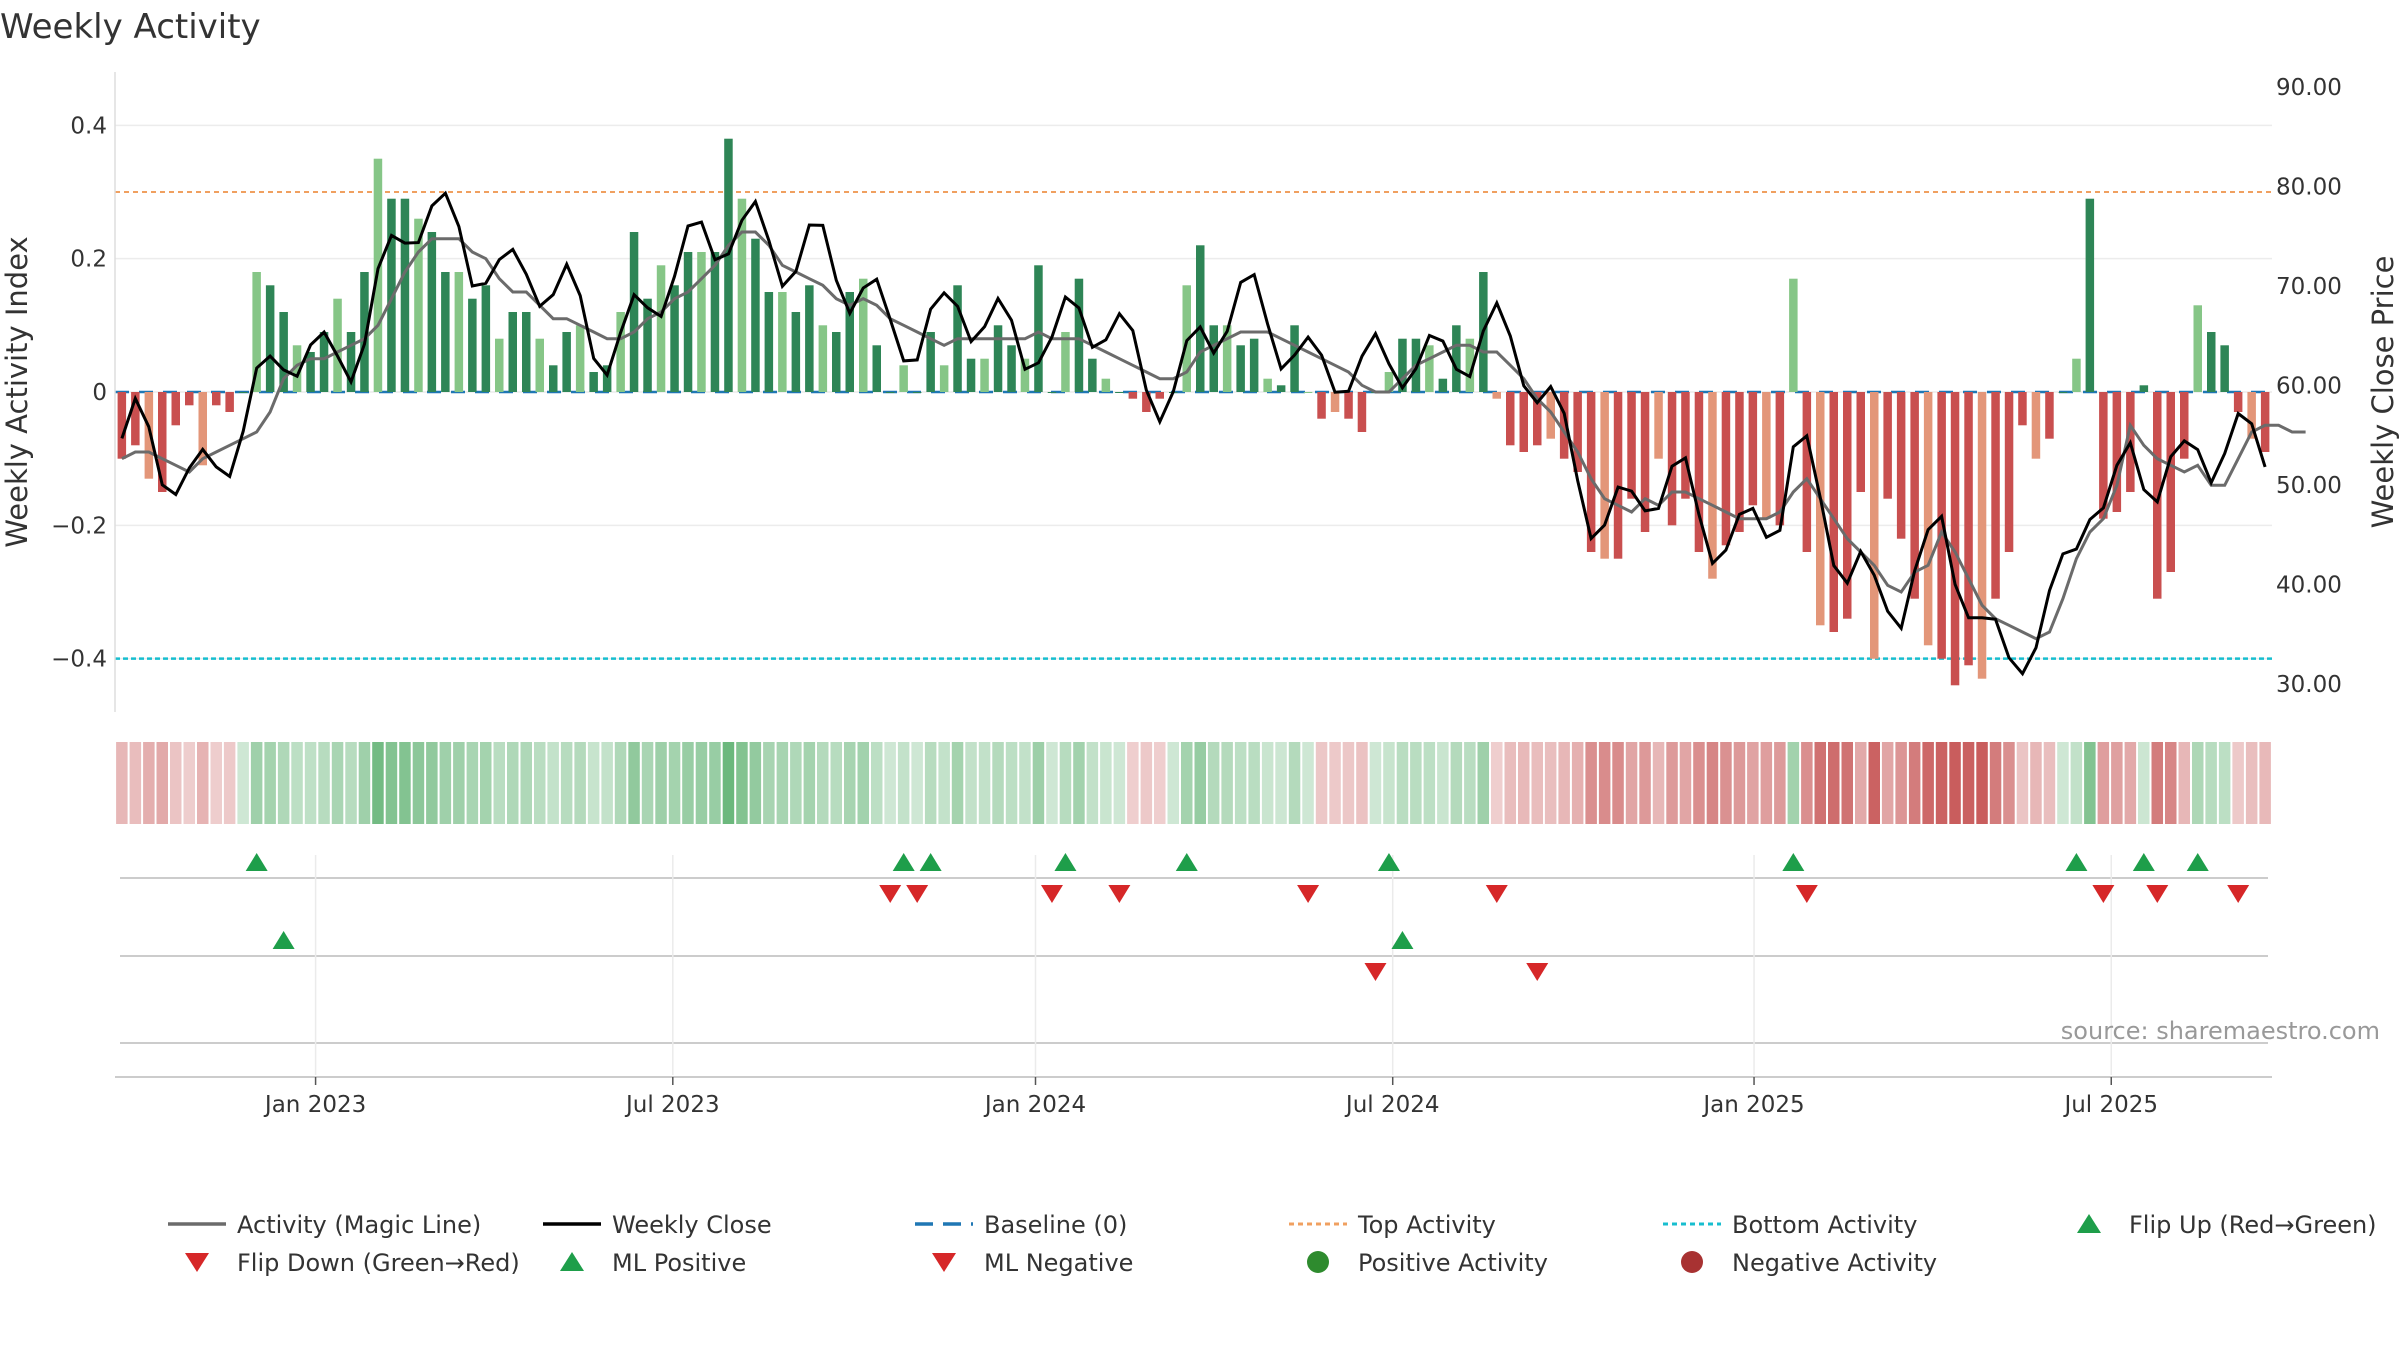 The image size is (2400, 1350). I want to click on legend-item-flip-up: Flip Up (Red→Green), so click(2227, 1225).